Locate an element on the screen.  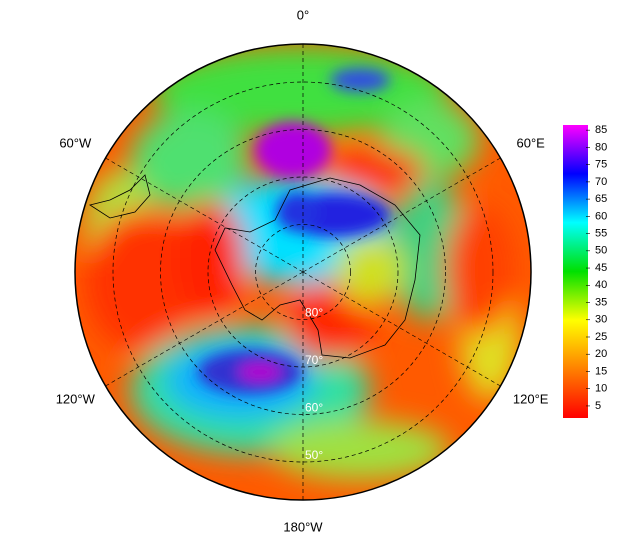
parallel is located at coordinates (303, 272).